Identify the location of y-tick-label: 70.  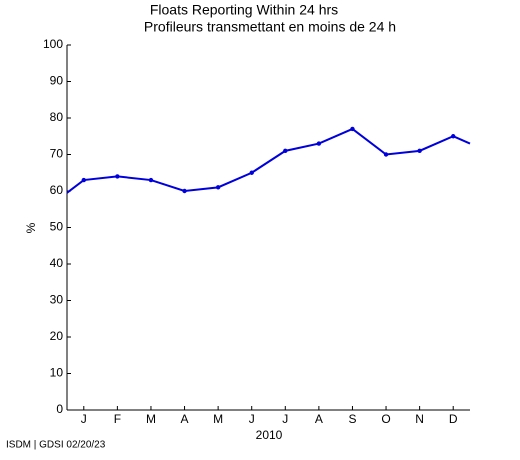
(57, 154).